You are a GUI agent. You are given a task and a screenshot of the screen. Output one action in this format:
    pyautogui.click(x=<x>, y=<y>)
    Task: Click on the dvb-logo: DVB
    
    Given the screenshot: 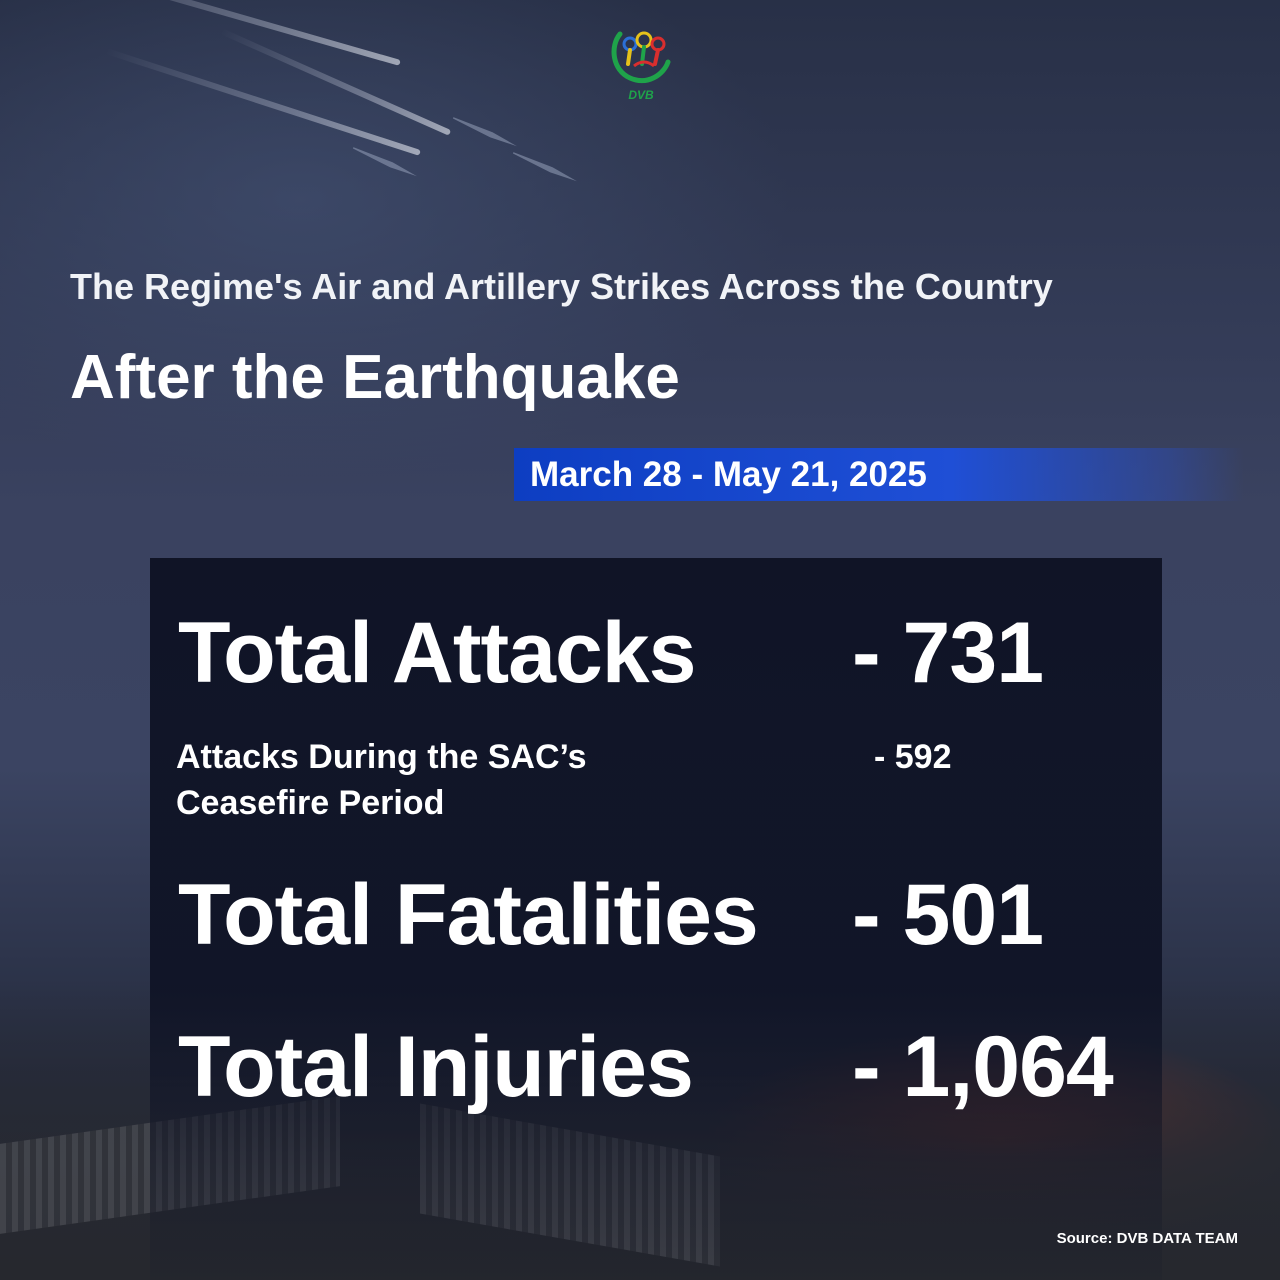 What is the action you would take?
    pyautogui.click(x=641, y=64)
    